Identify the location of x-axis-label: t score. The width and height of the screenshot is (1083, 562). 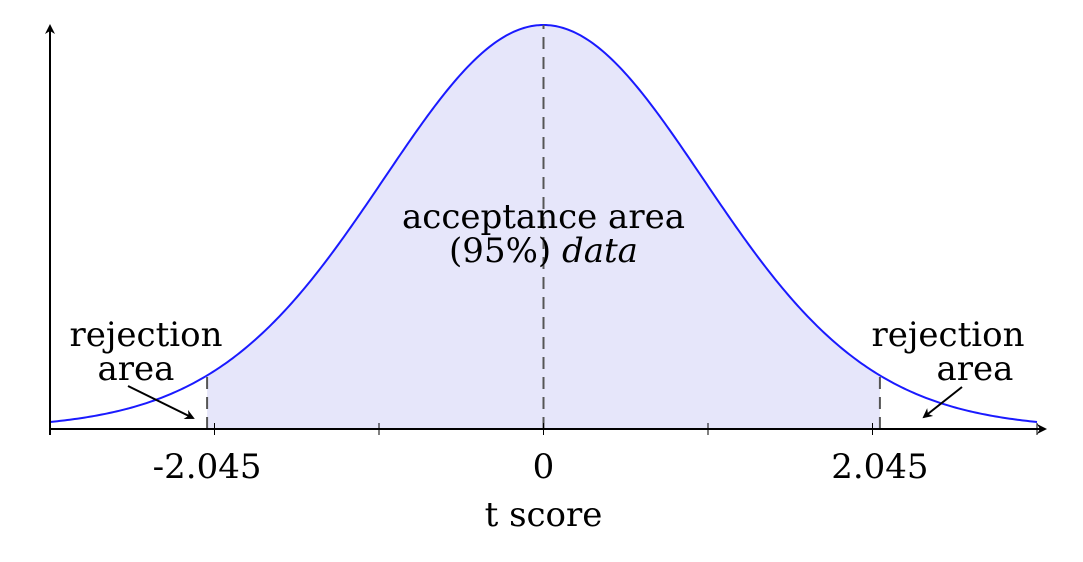
(544, 515).